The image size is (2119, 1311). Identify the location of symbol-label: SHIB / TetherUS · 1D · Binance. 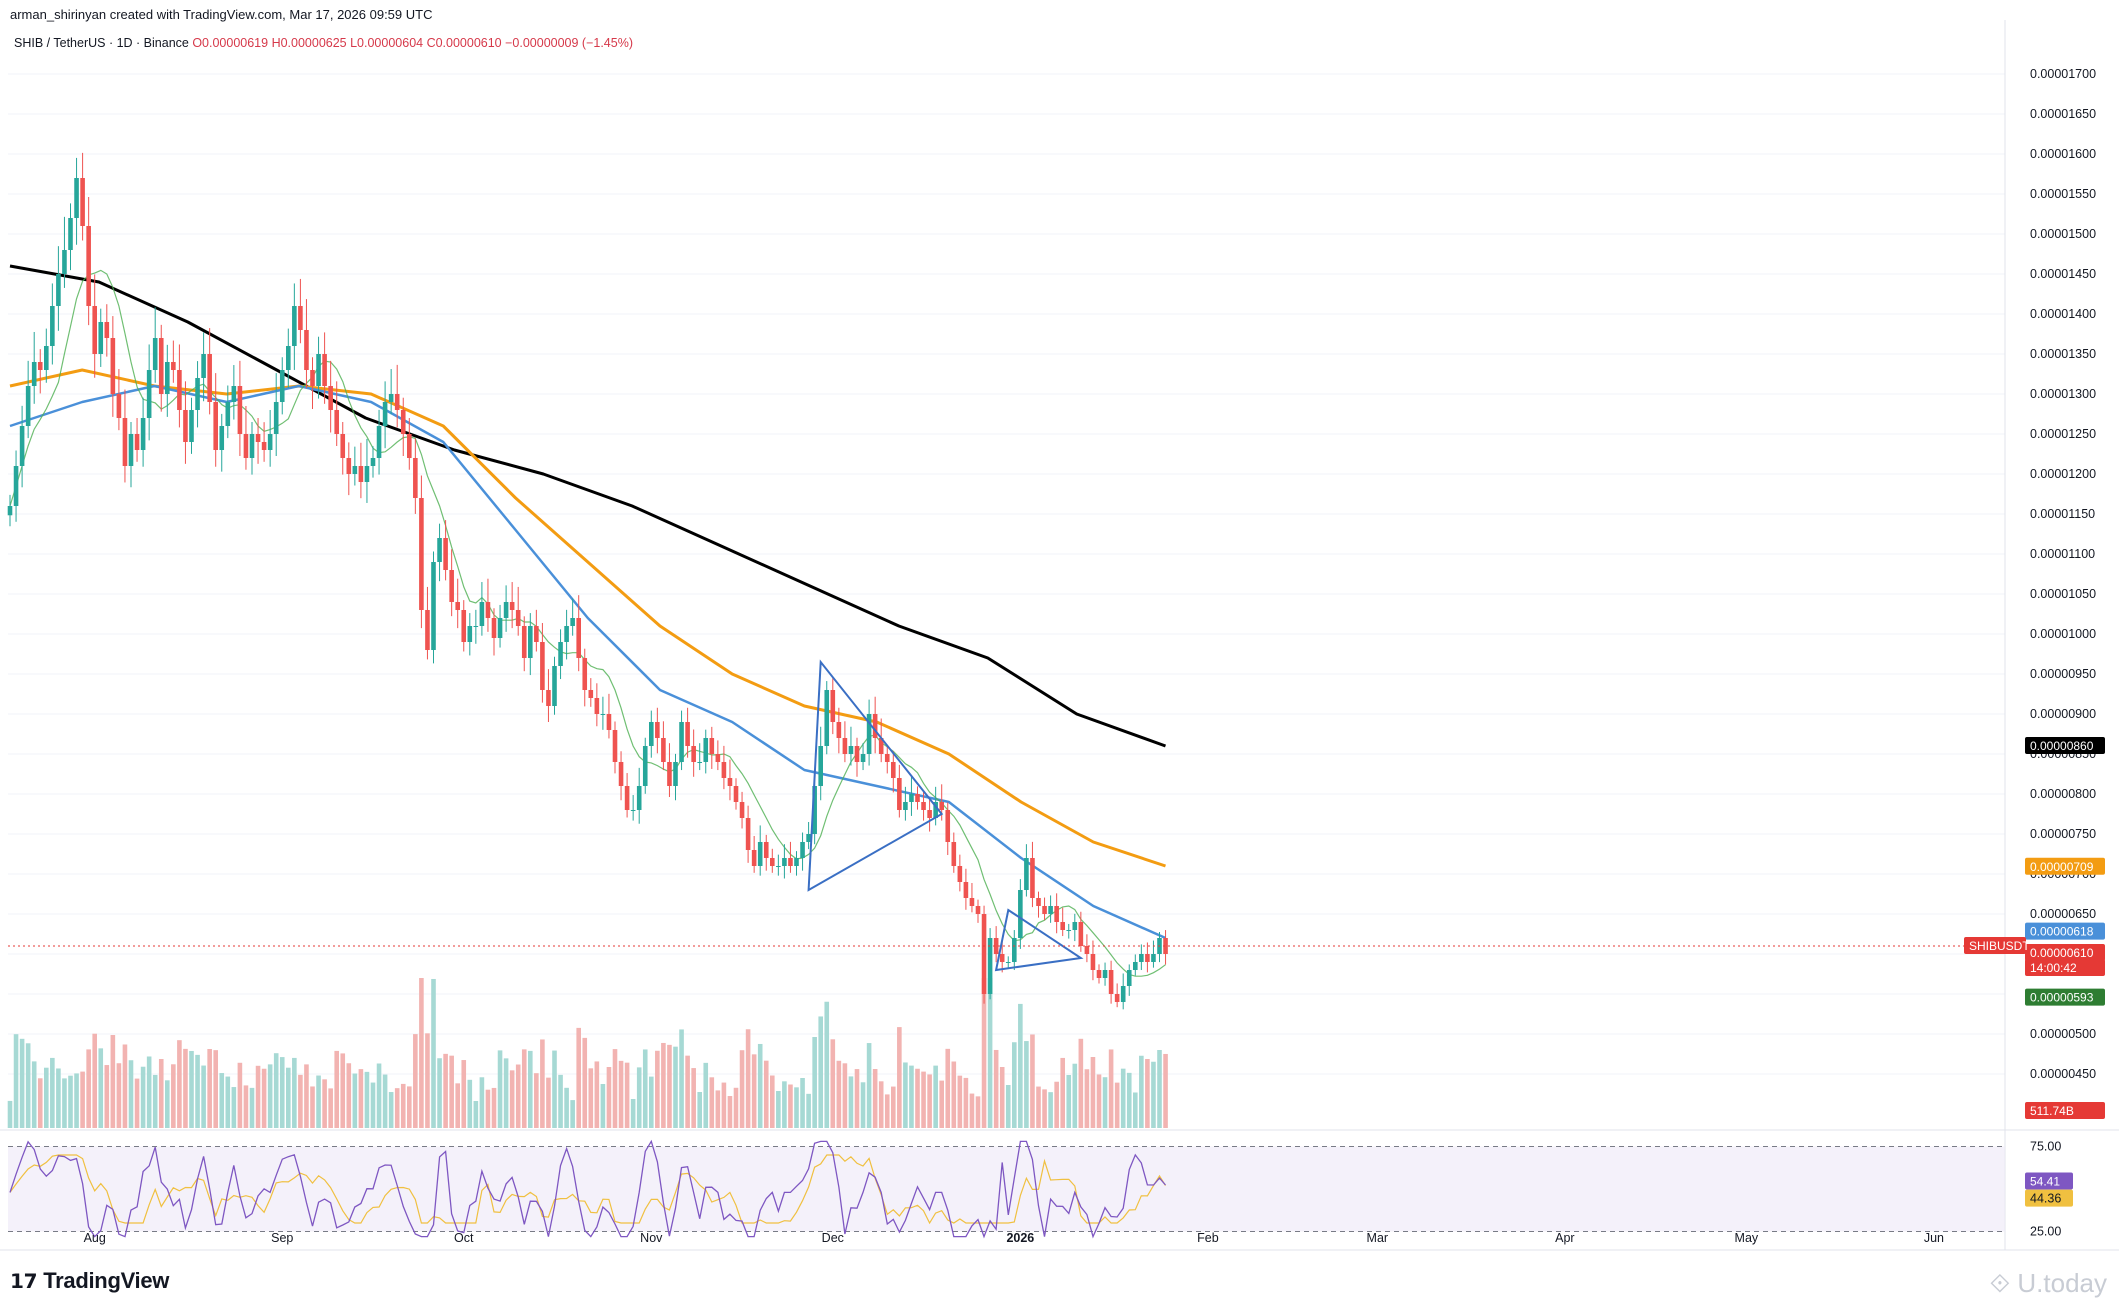
(101, 43).